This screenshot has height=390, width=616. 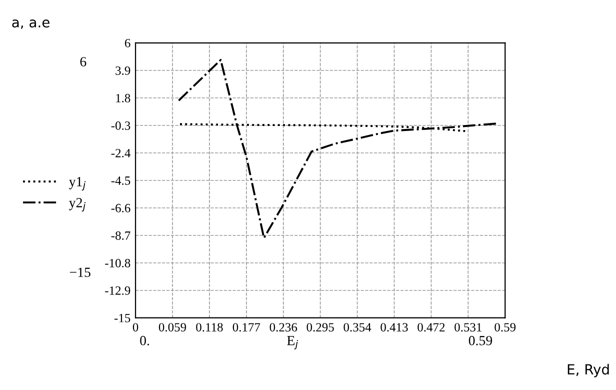 I want to click on text: 0.59, so click(x=480, y=341).